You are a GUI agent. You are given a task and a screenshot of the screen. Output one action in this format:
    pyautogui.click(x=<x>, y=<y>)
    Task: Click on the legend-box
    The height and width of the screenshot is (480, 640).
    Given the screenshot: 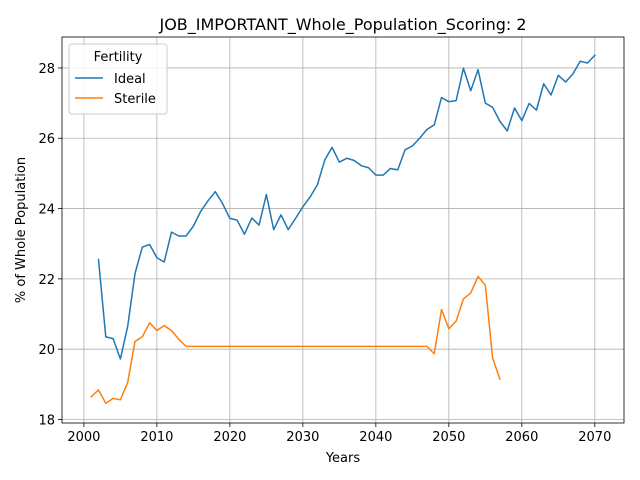 What is the action you would take?
    pyautogui.click(x=118, y=79)
    